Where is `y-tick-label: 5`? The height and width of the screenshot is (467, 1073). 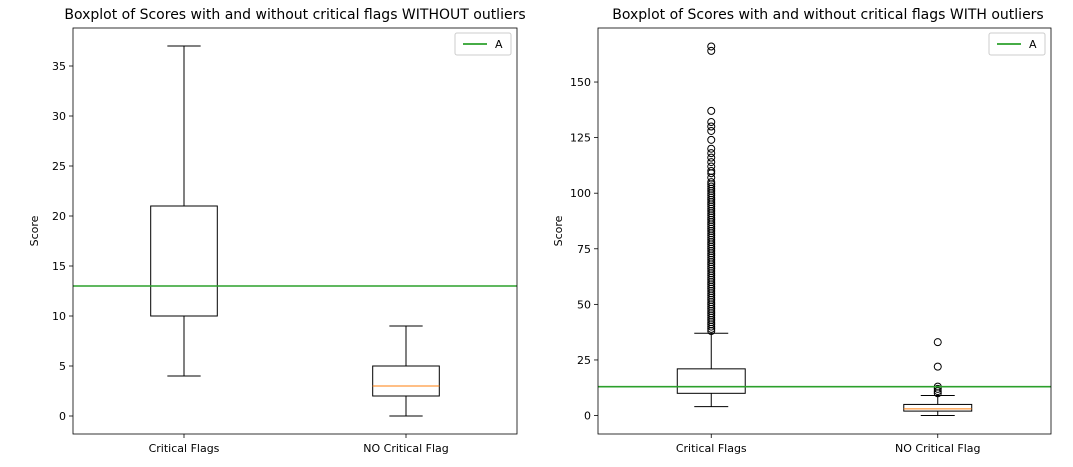
y-tick-label: 5 is located at coordinates (62, 366).